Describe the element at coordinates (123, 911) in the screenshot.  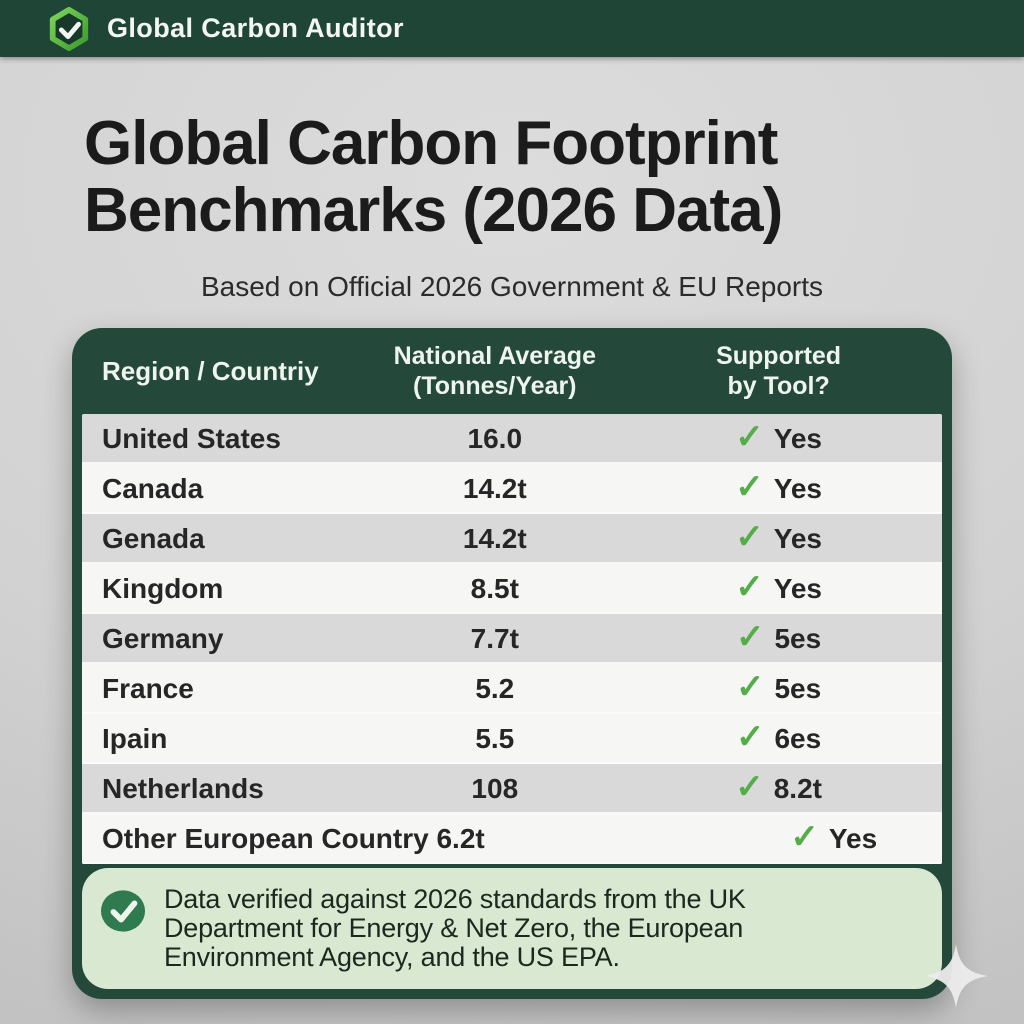
I see `verified-check-icon` at that location.